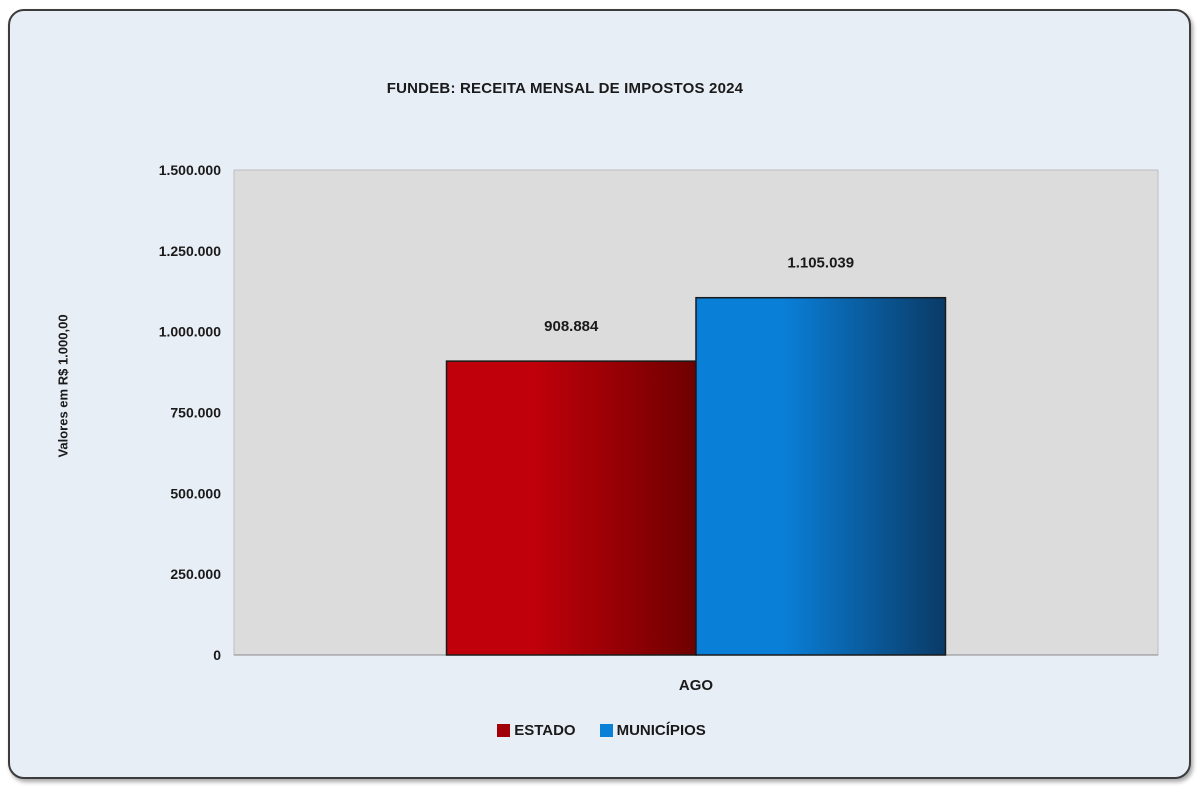  Describe the element at coordinates (190, 332) in the screenshot. I see `y-tick-label: 1.000.000` at that location.